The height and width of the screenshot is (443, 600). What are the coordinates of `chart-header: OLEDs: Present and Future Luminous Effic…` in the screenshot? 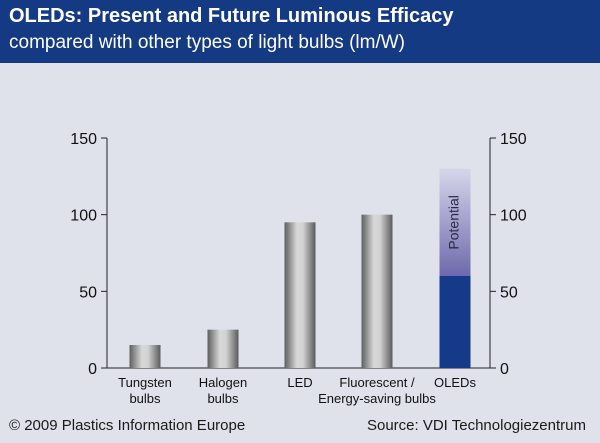 It's located at (300, 31).